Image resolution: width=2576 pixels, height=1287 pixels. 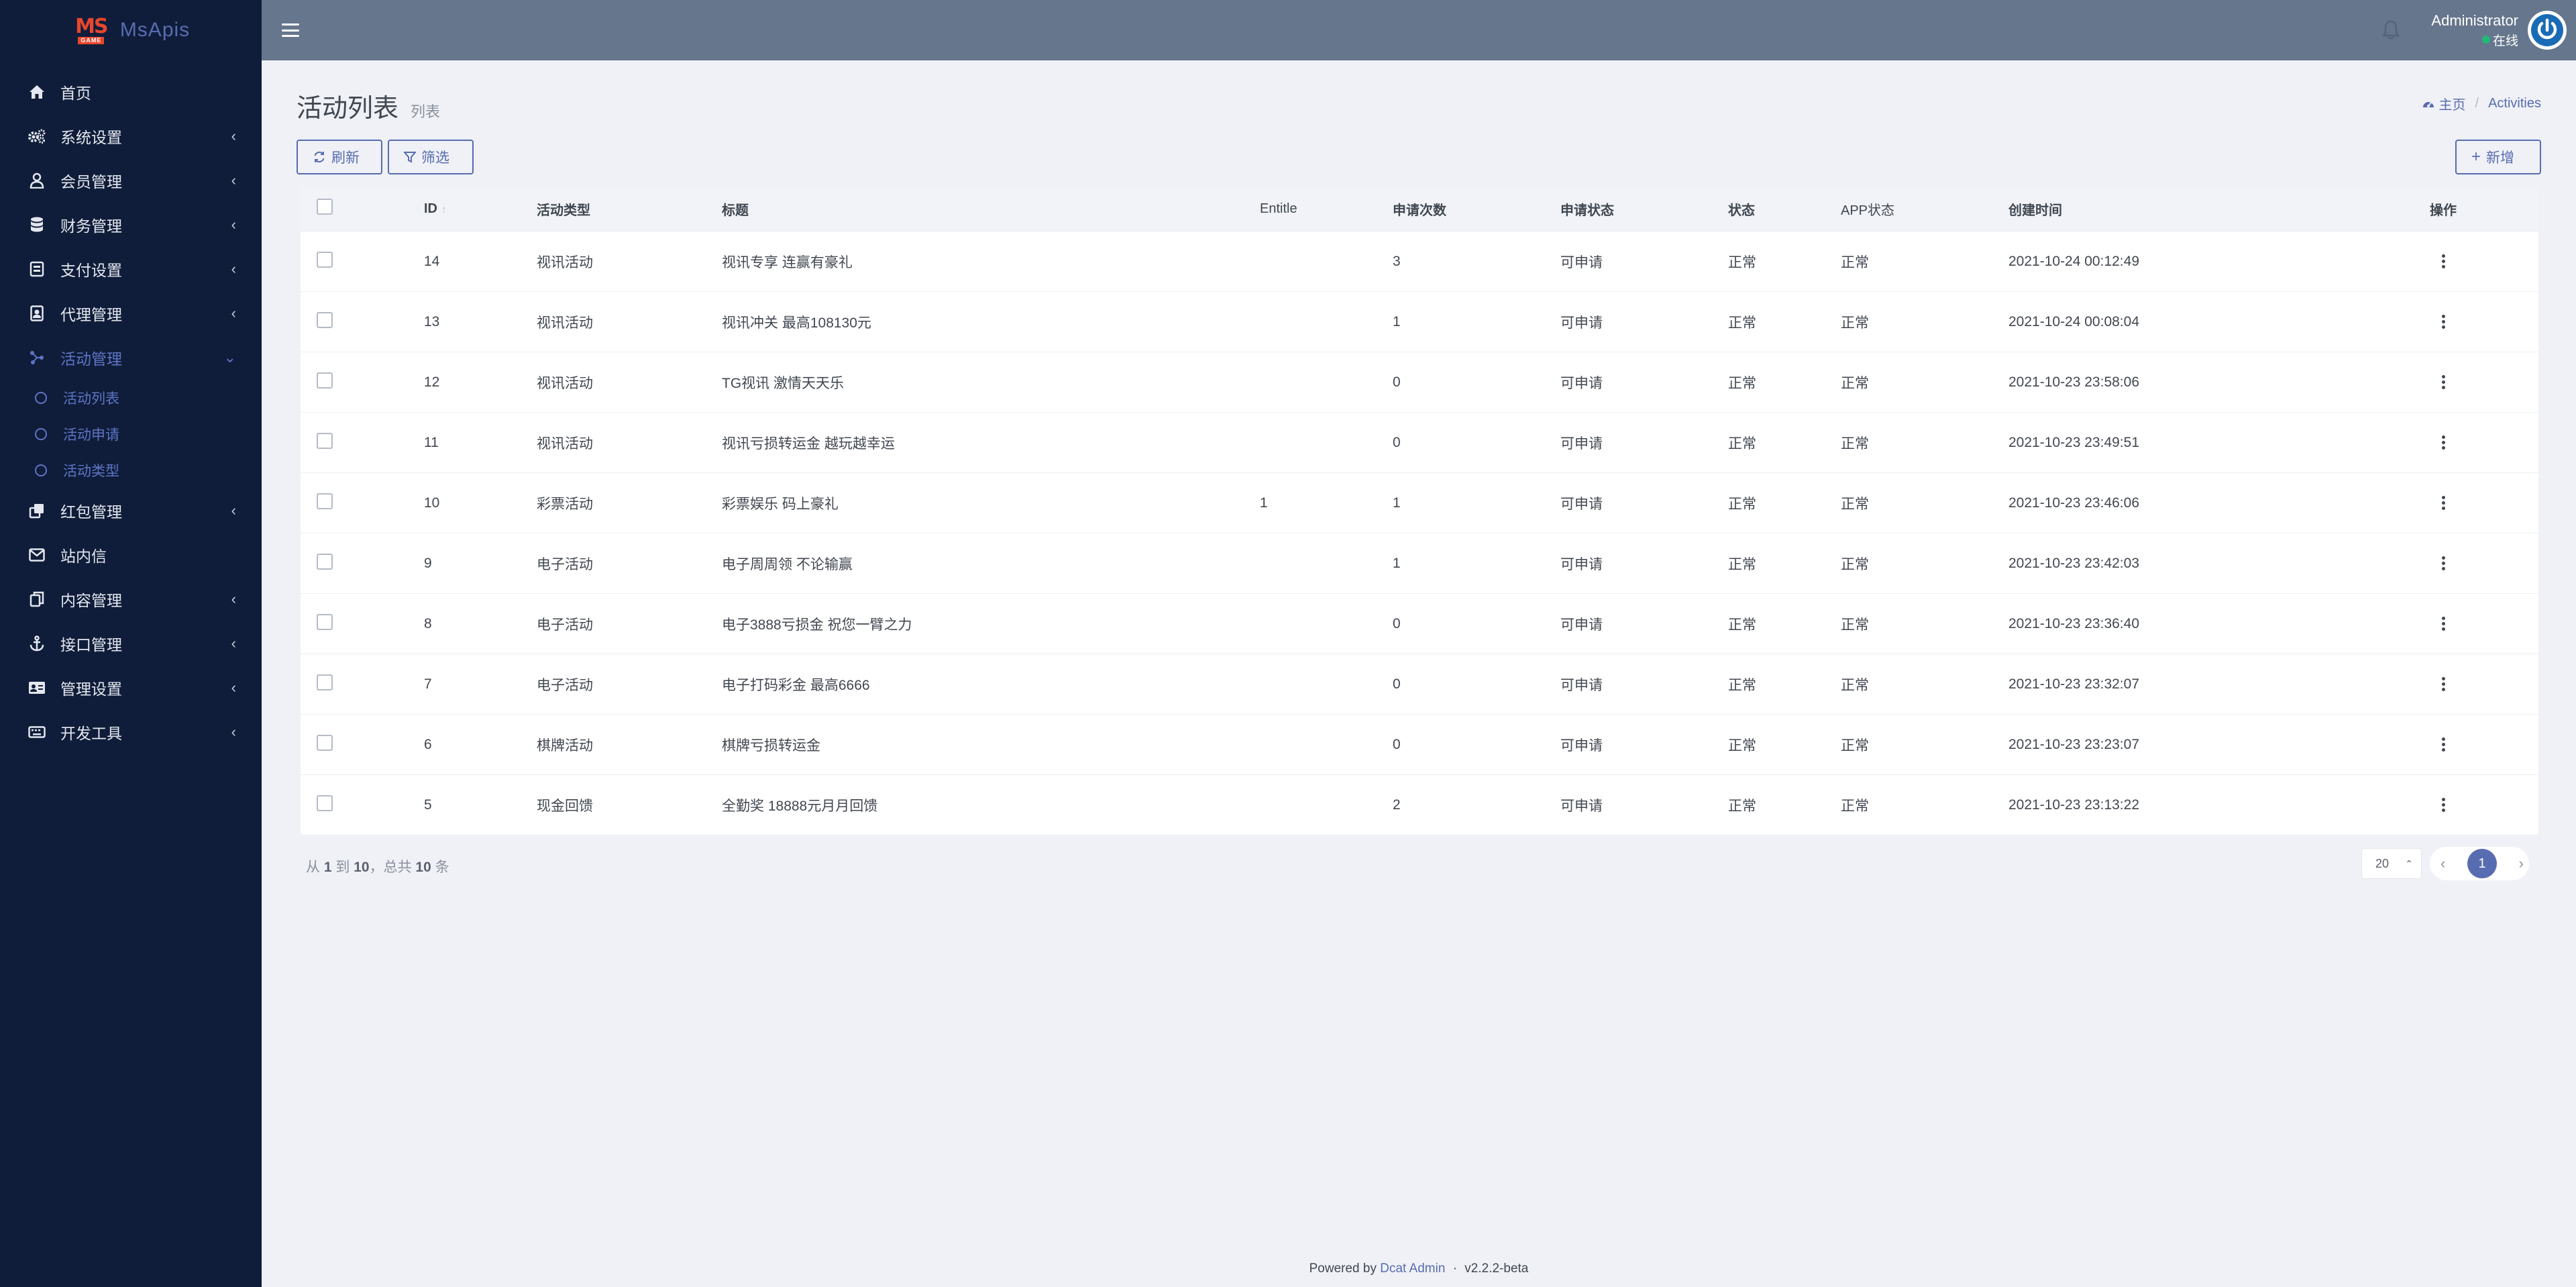 I want to click on header-status: 状态, so click(x=1741, y=210).